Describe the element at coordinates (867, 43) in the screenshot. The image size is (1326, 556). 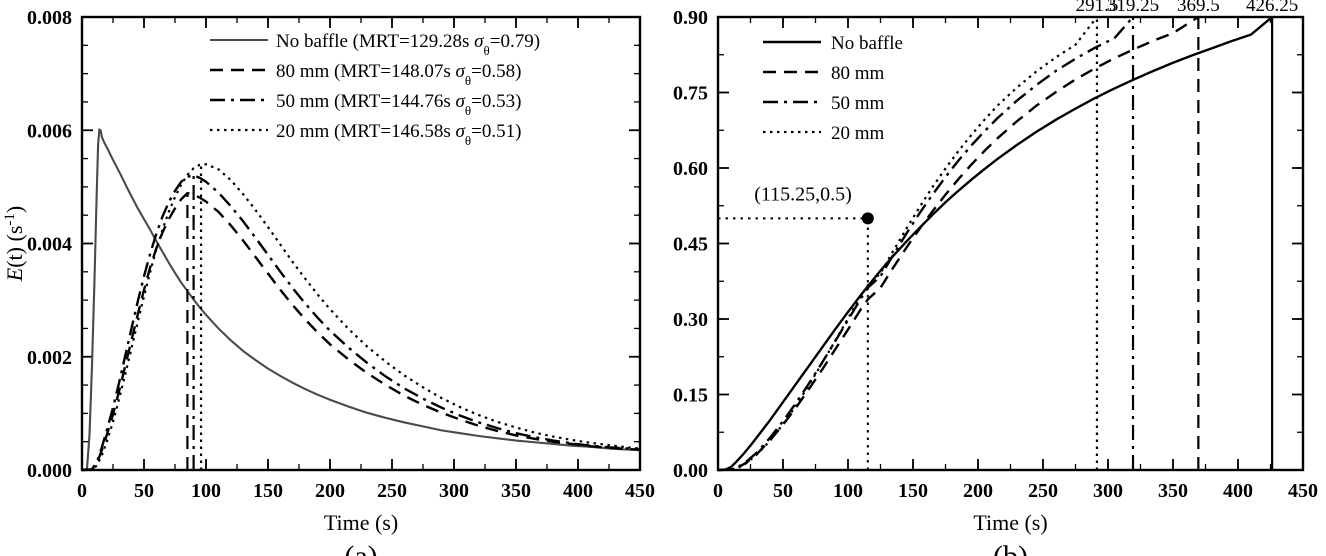
I see `legend-label: No baffle` at that location.